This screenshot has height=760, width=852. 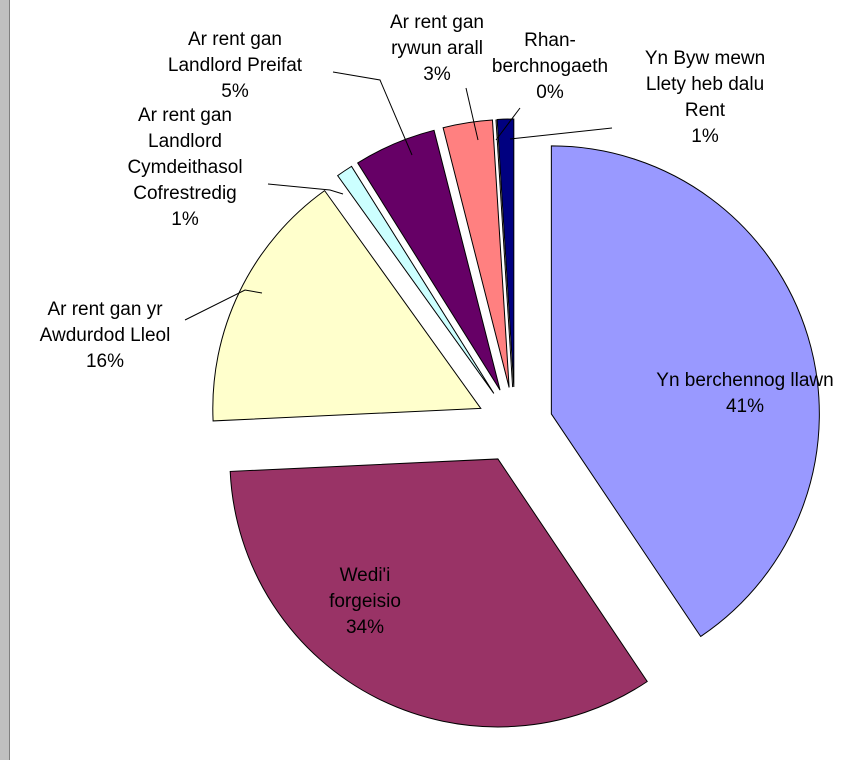 What do you see at coordinates (745, 380) in the screenshot?
I see `slice-name: Yn berchennog llawn` at bounding box center [745, 380].